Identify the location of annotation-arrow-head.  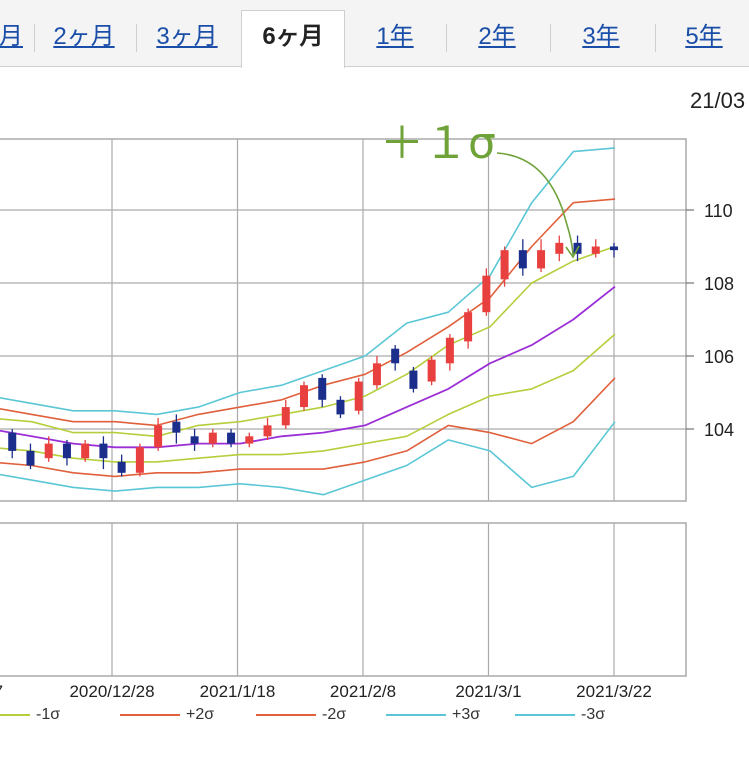
(572, 252).